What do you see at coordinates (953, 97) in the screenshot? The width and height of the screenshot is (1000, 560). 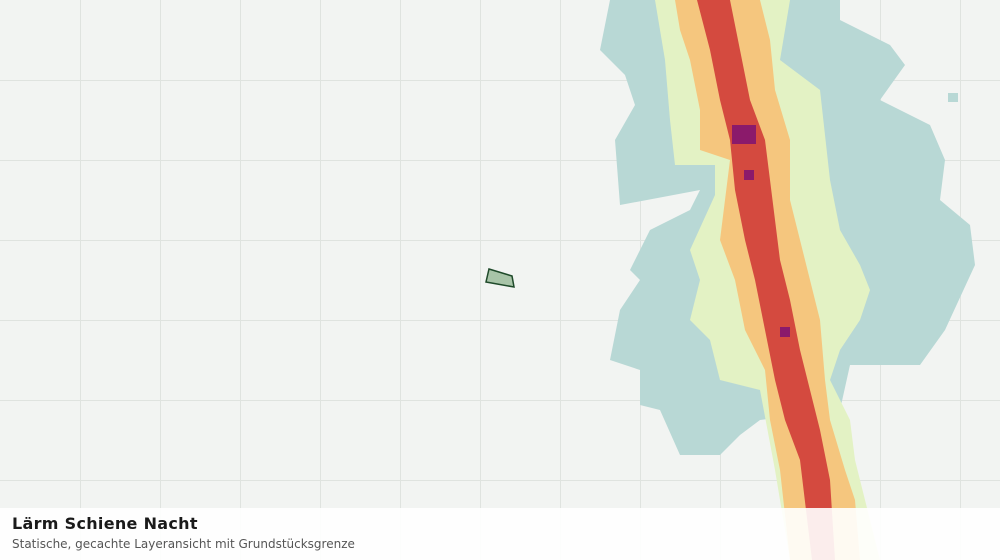 I see `noise-zone-low` at bounding box center [953, 97].